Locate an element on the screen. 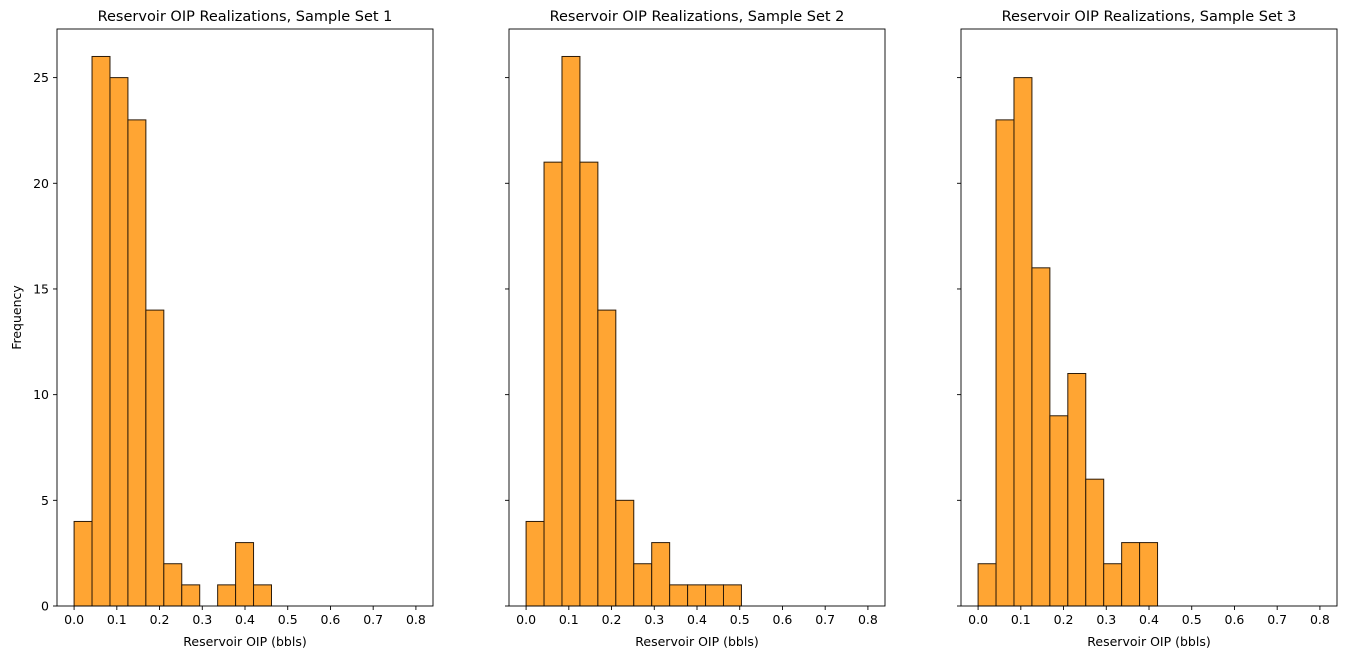 The image size is (1347, 659). y-tick-label: 25 is located at coordinates (41, 77).